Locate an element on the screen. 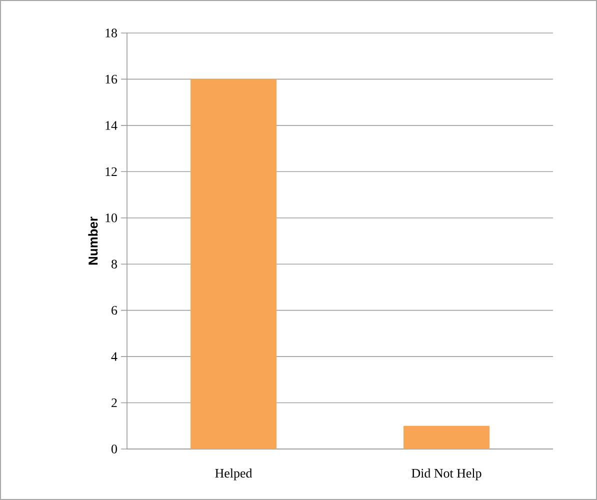 The width and height of the screenshot is (597, 500). y-tick-label: 12 is located at coordinates (111, 171).